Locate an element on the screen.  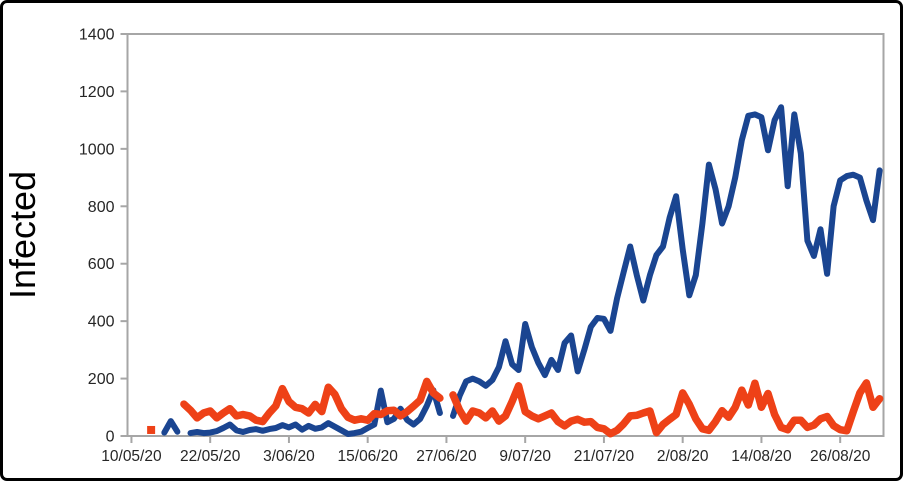
y-tick-label: 1000 is located at coordinates (97, 149).